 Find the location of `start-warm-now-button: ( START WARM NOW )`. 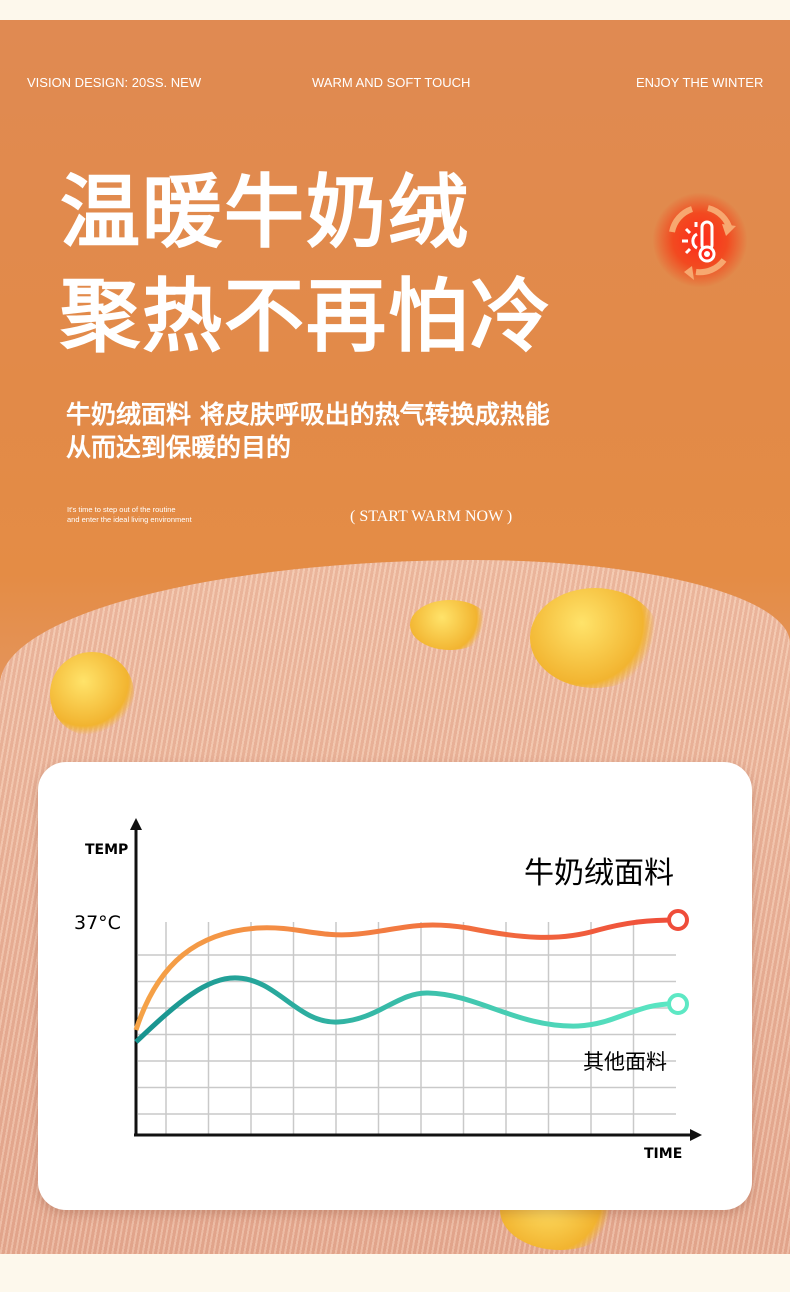

start-warm-now-button: ( START WARM NOW ) is located at coordinates (431, 516).